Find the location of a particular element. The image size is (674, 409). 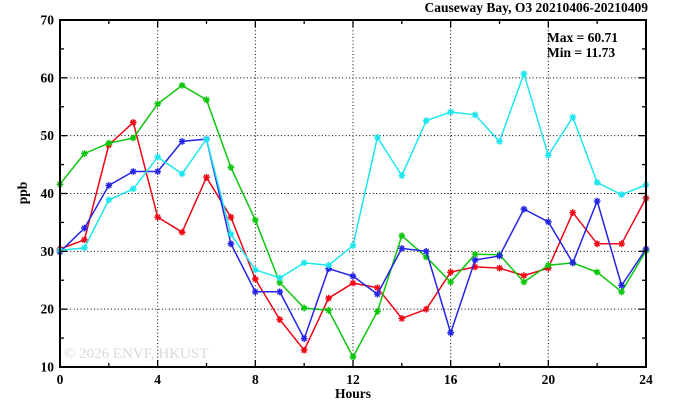

y-tick-label-70: 70 is located at coordinates (48, 20).